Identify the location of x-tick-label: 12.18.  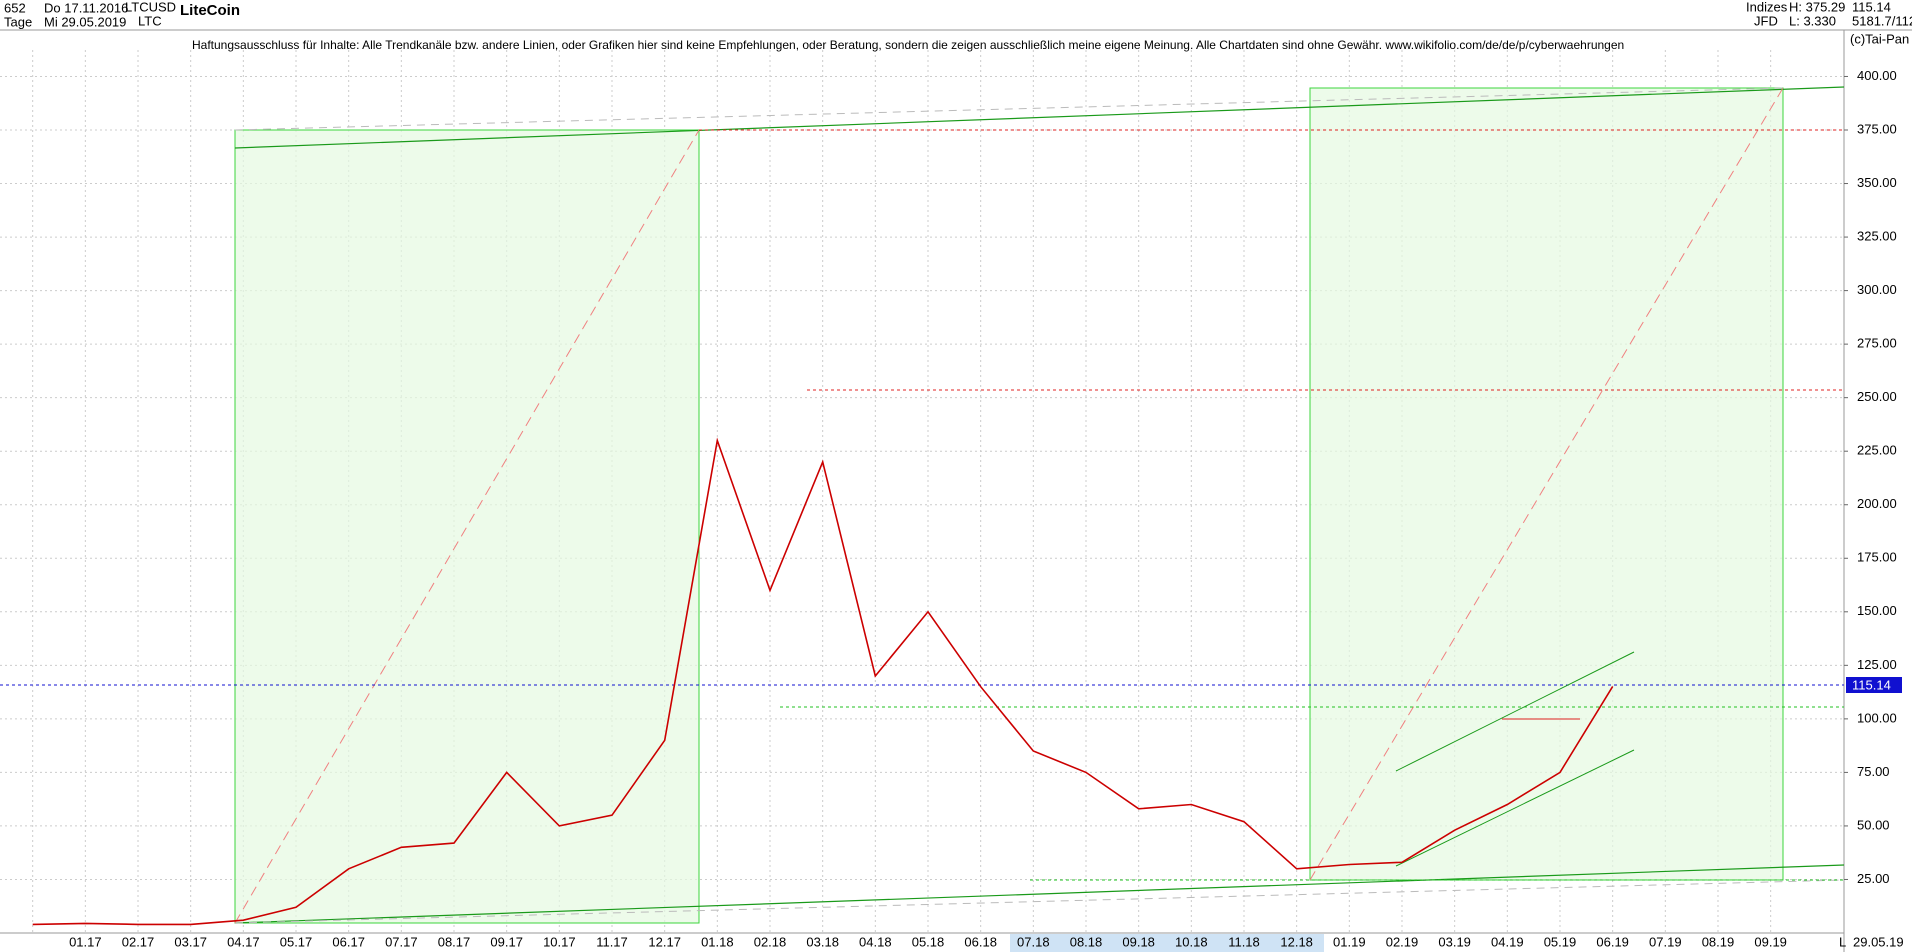
(1296, 941).